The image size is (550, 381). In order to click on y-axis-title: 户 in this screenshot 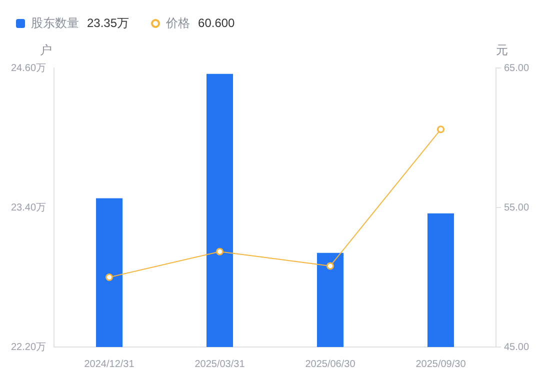, I will do `click(46, 50)`.